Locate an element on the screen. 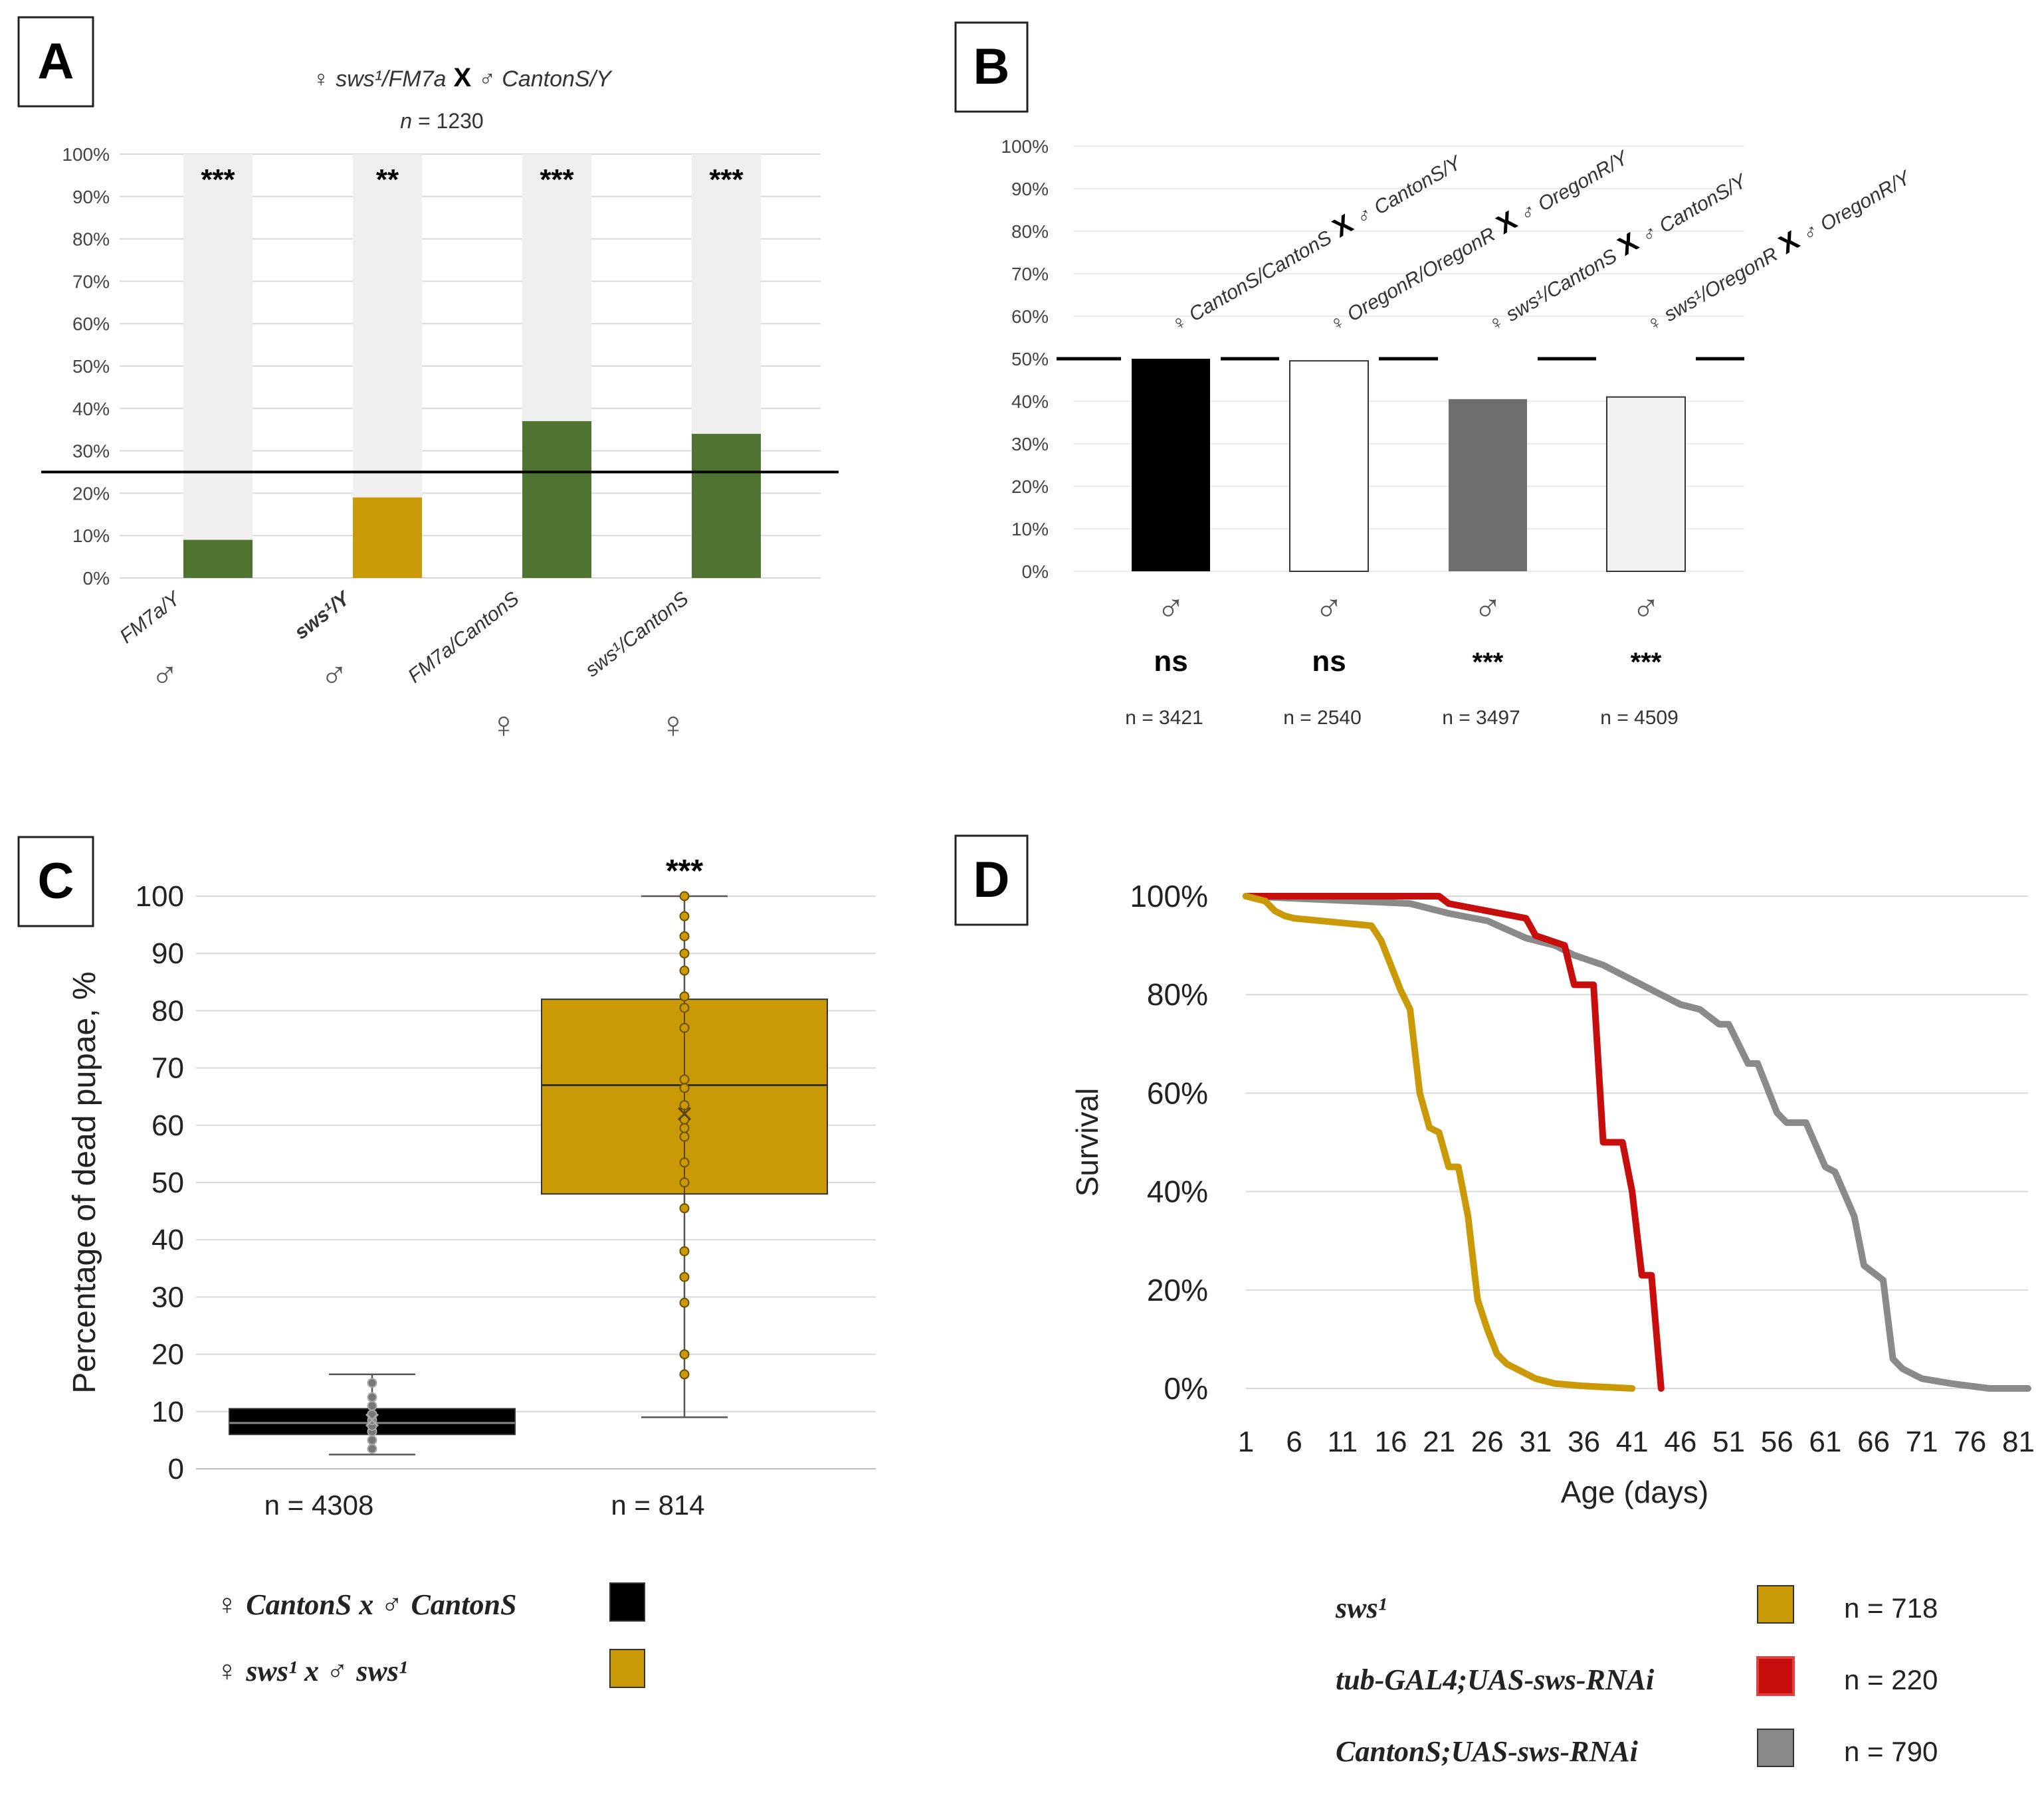  panel-label-c: C is located at coordinates (55, 881).